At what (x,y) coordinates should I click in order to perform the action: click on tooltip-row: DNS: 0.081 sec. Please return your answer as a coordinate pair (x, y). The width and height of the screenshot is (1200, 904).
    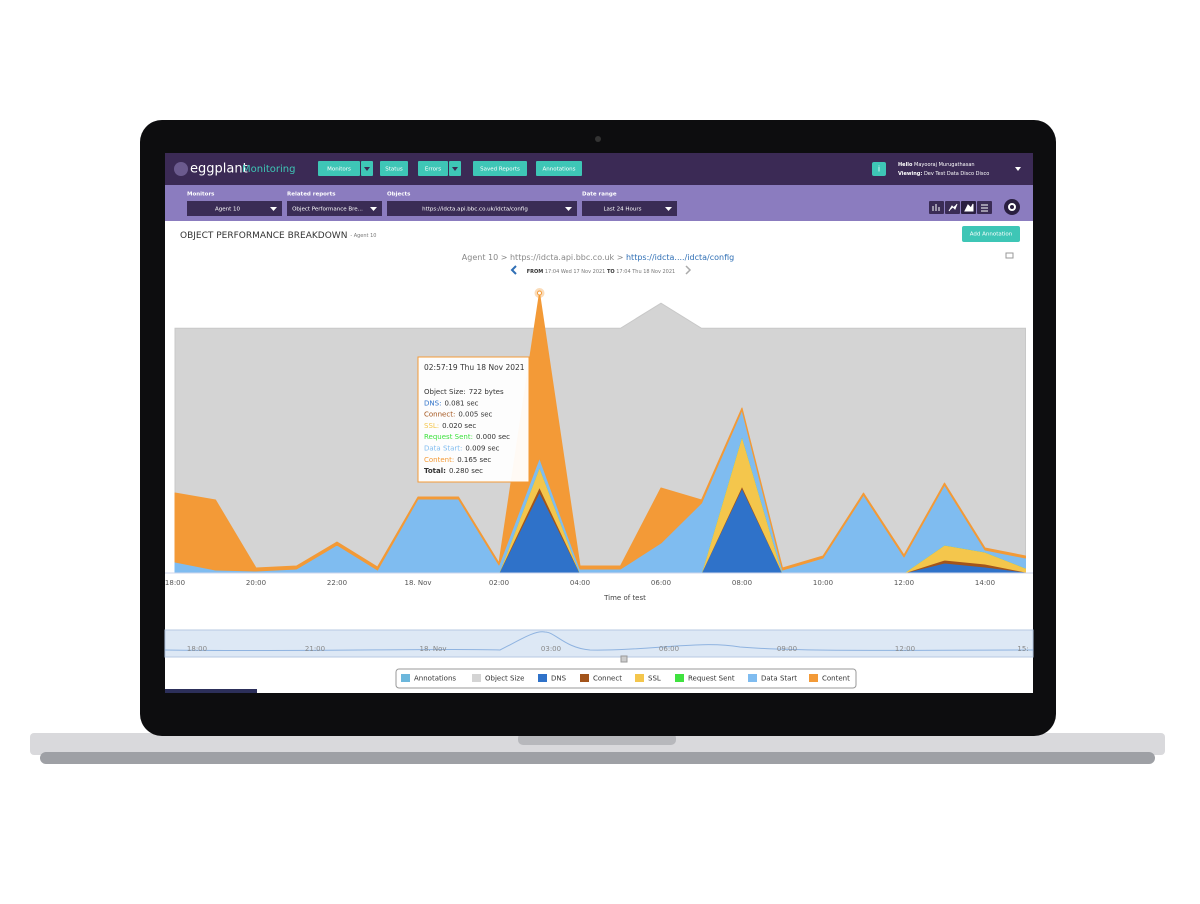
    Looking at the image, I should click on (451, 403).